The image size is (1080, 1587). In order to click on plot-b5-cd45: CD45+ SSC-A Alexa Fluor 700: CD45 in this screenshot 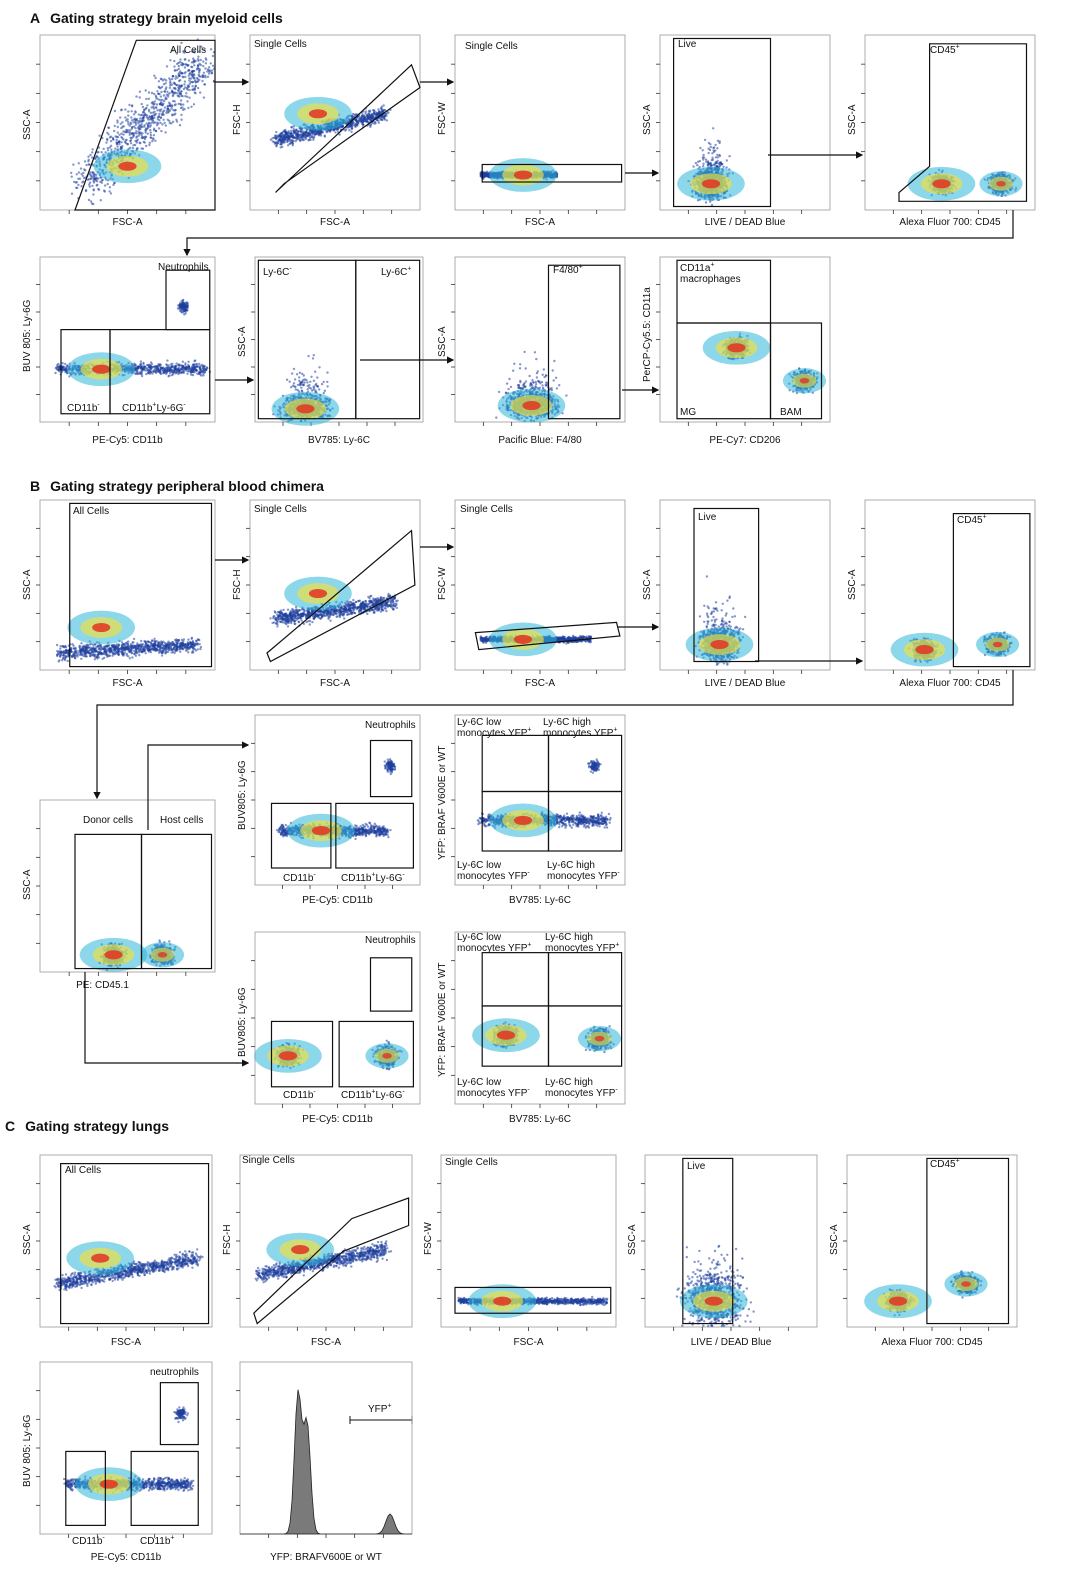, I will do `click(941, 594)`.